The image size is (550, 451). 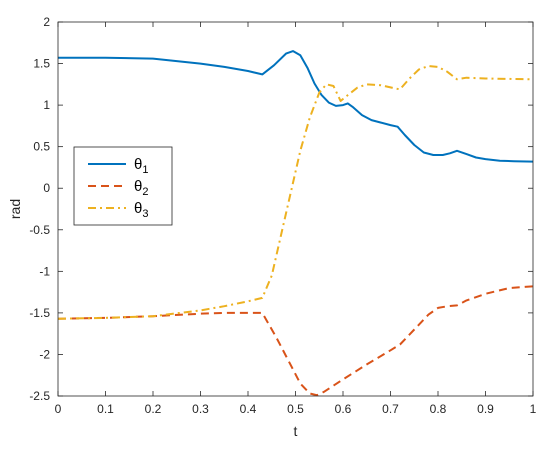 I want to click on y-tick-label: 0, so click(x=46, y=188).